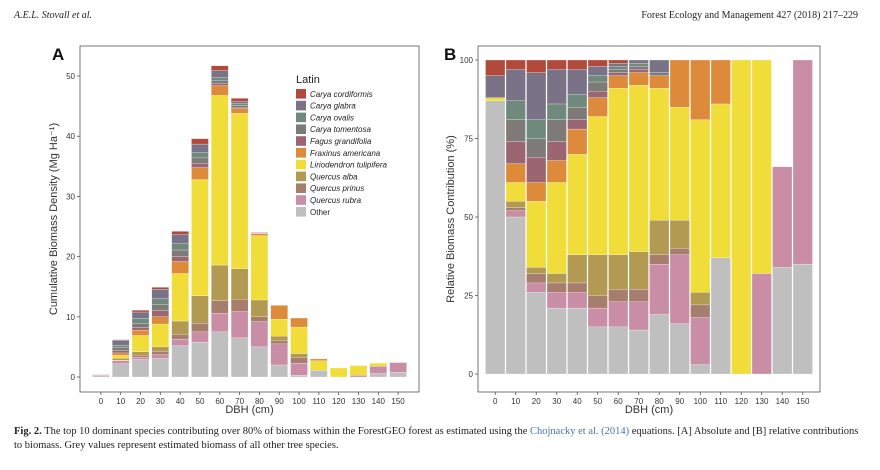 The height and width of the screenshot is (470, 880). I want to click on caption-citation-link: Chojnacky et al. (2014), so click(580, 431).